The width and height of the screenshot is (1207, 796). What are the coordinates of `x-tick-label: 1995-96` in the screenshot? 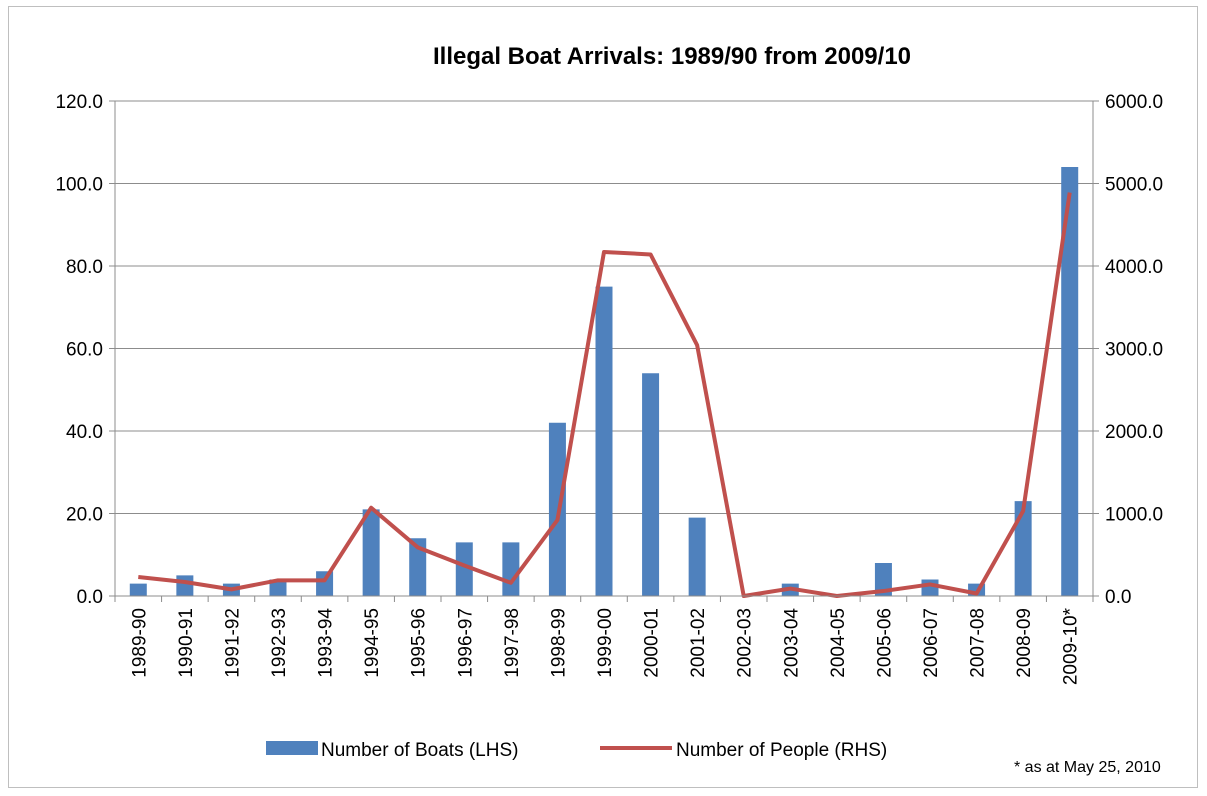 It's located at (419, 643).